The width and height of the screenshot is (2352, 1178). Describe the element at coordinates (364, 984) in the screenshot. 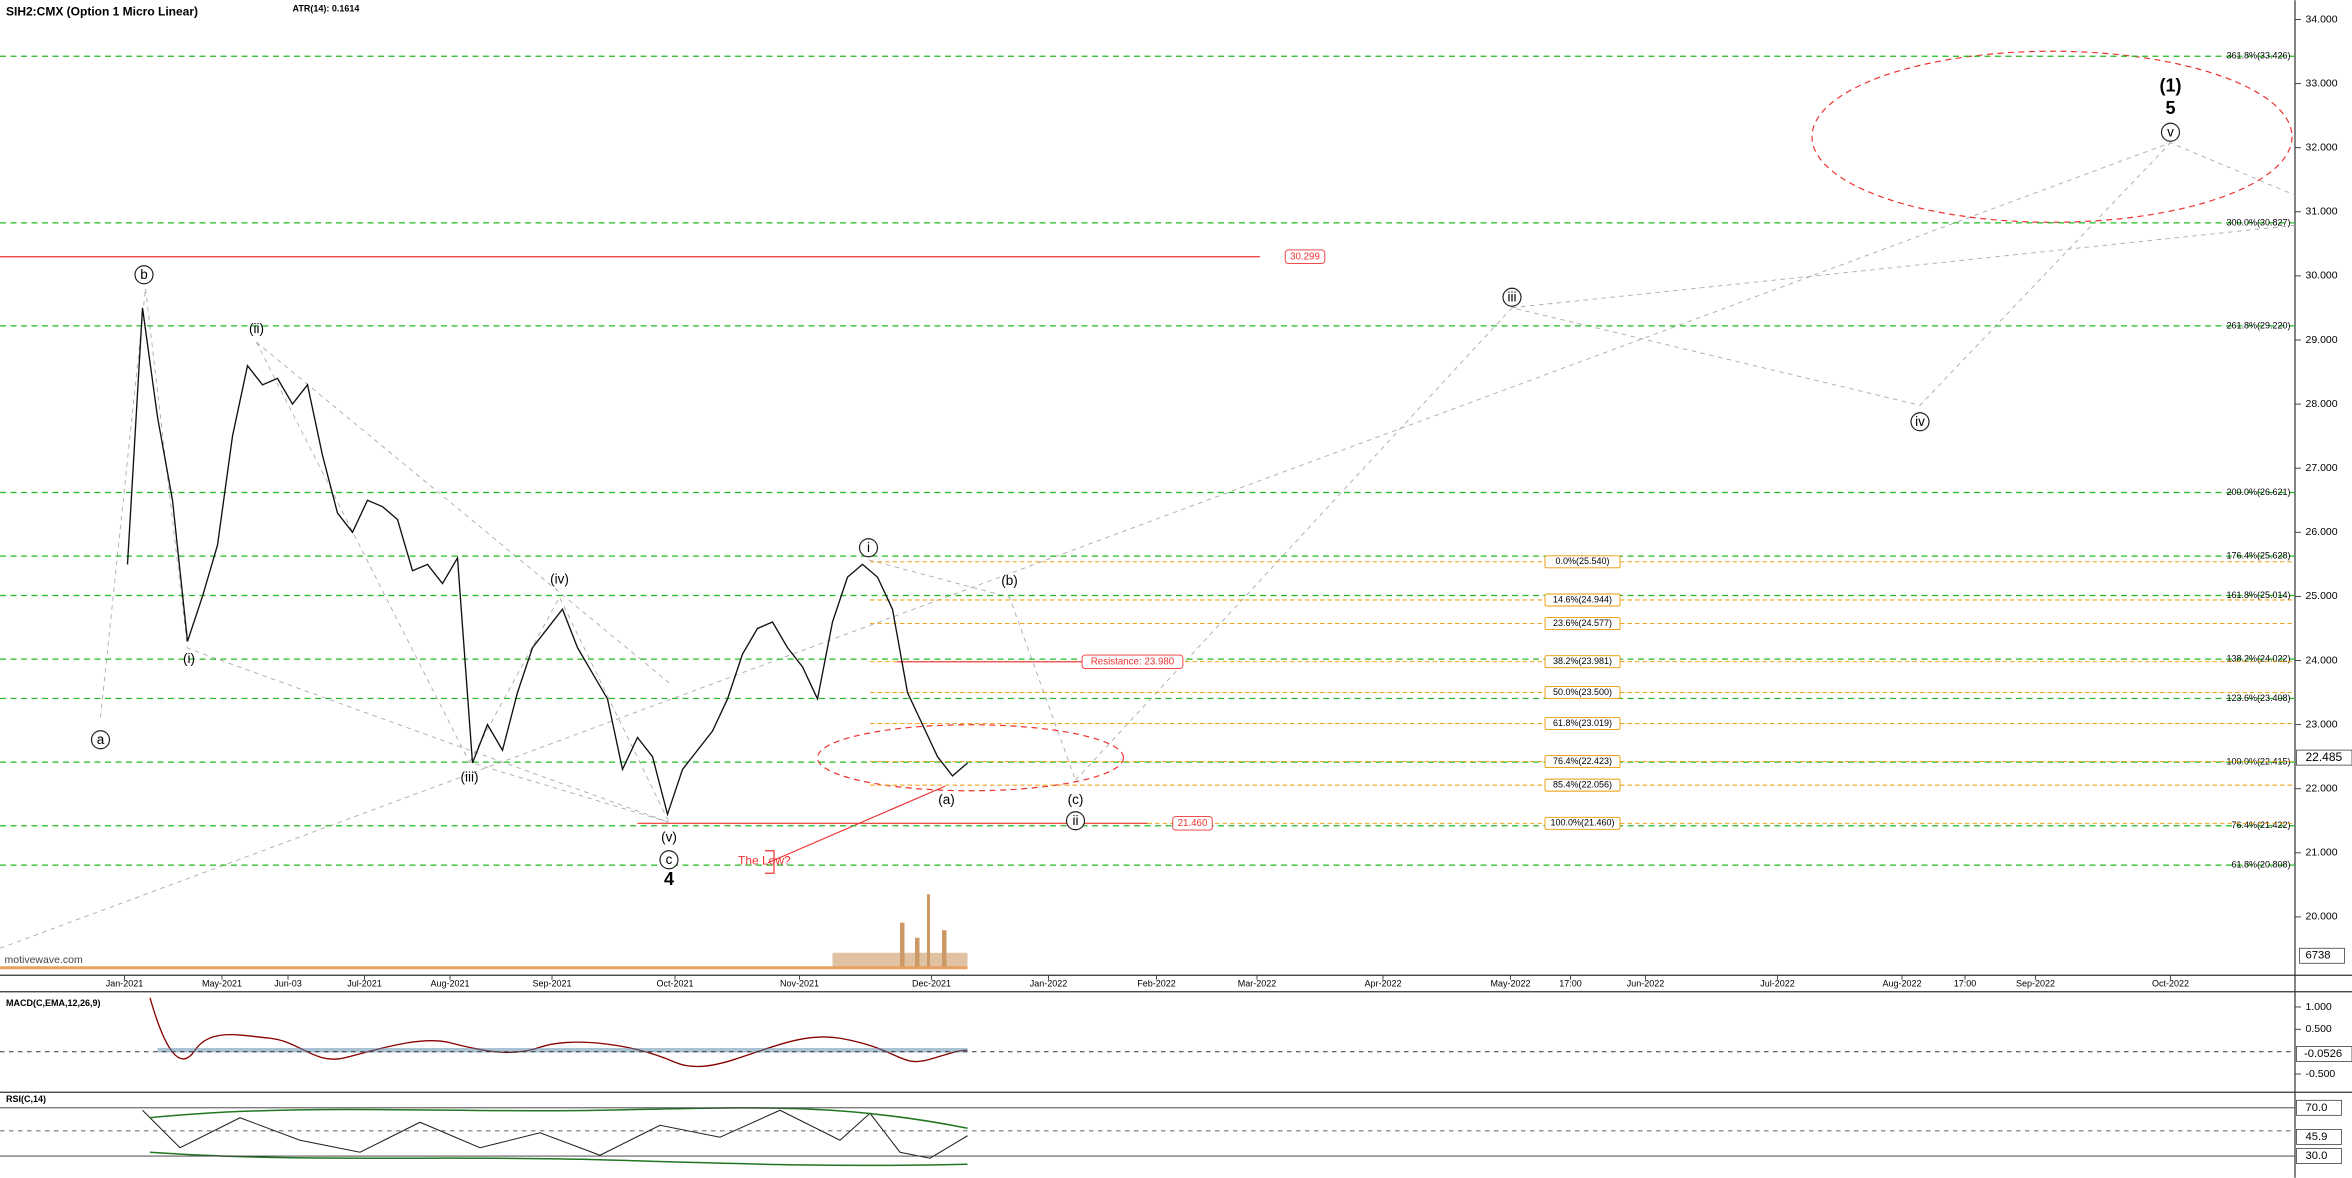

I see `x-tick-label: Jul-2021` at that location.